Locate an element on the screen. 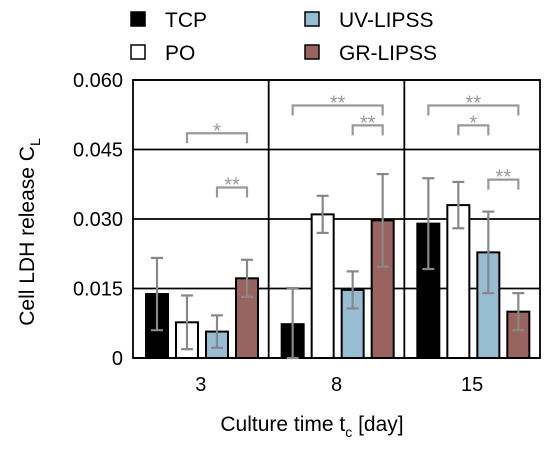  legend-swatch-gr-lipss is located at coordinates (312, 52).